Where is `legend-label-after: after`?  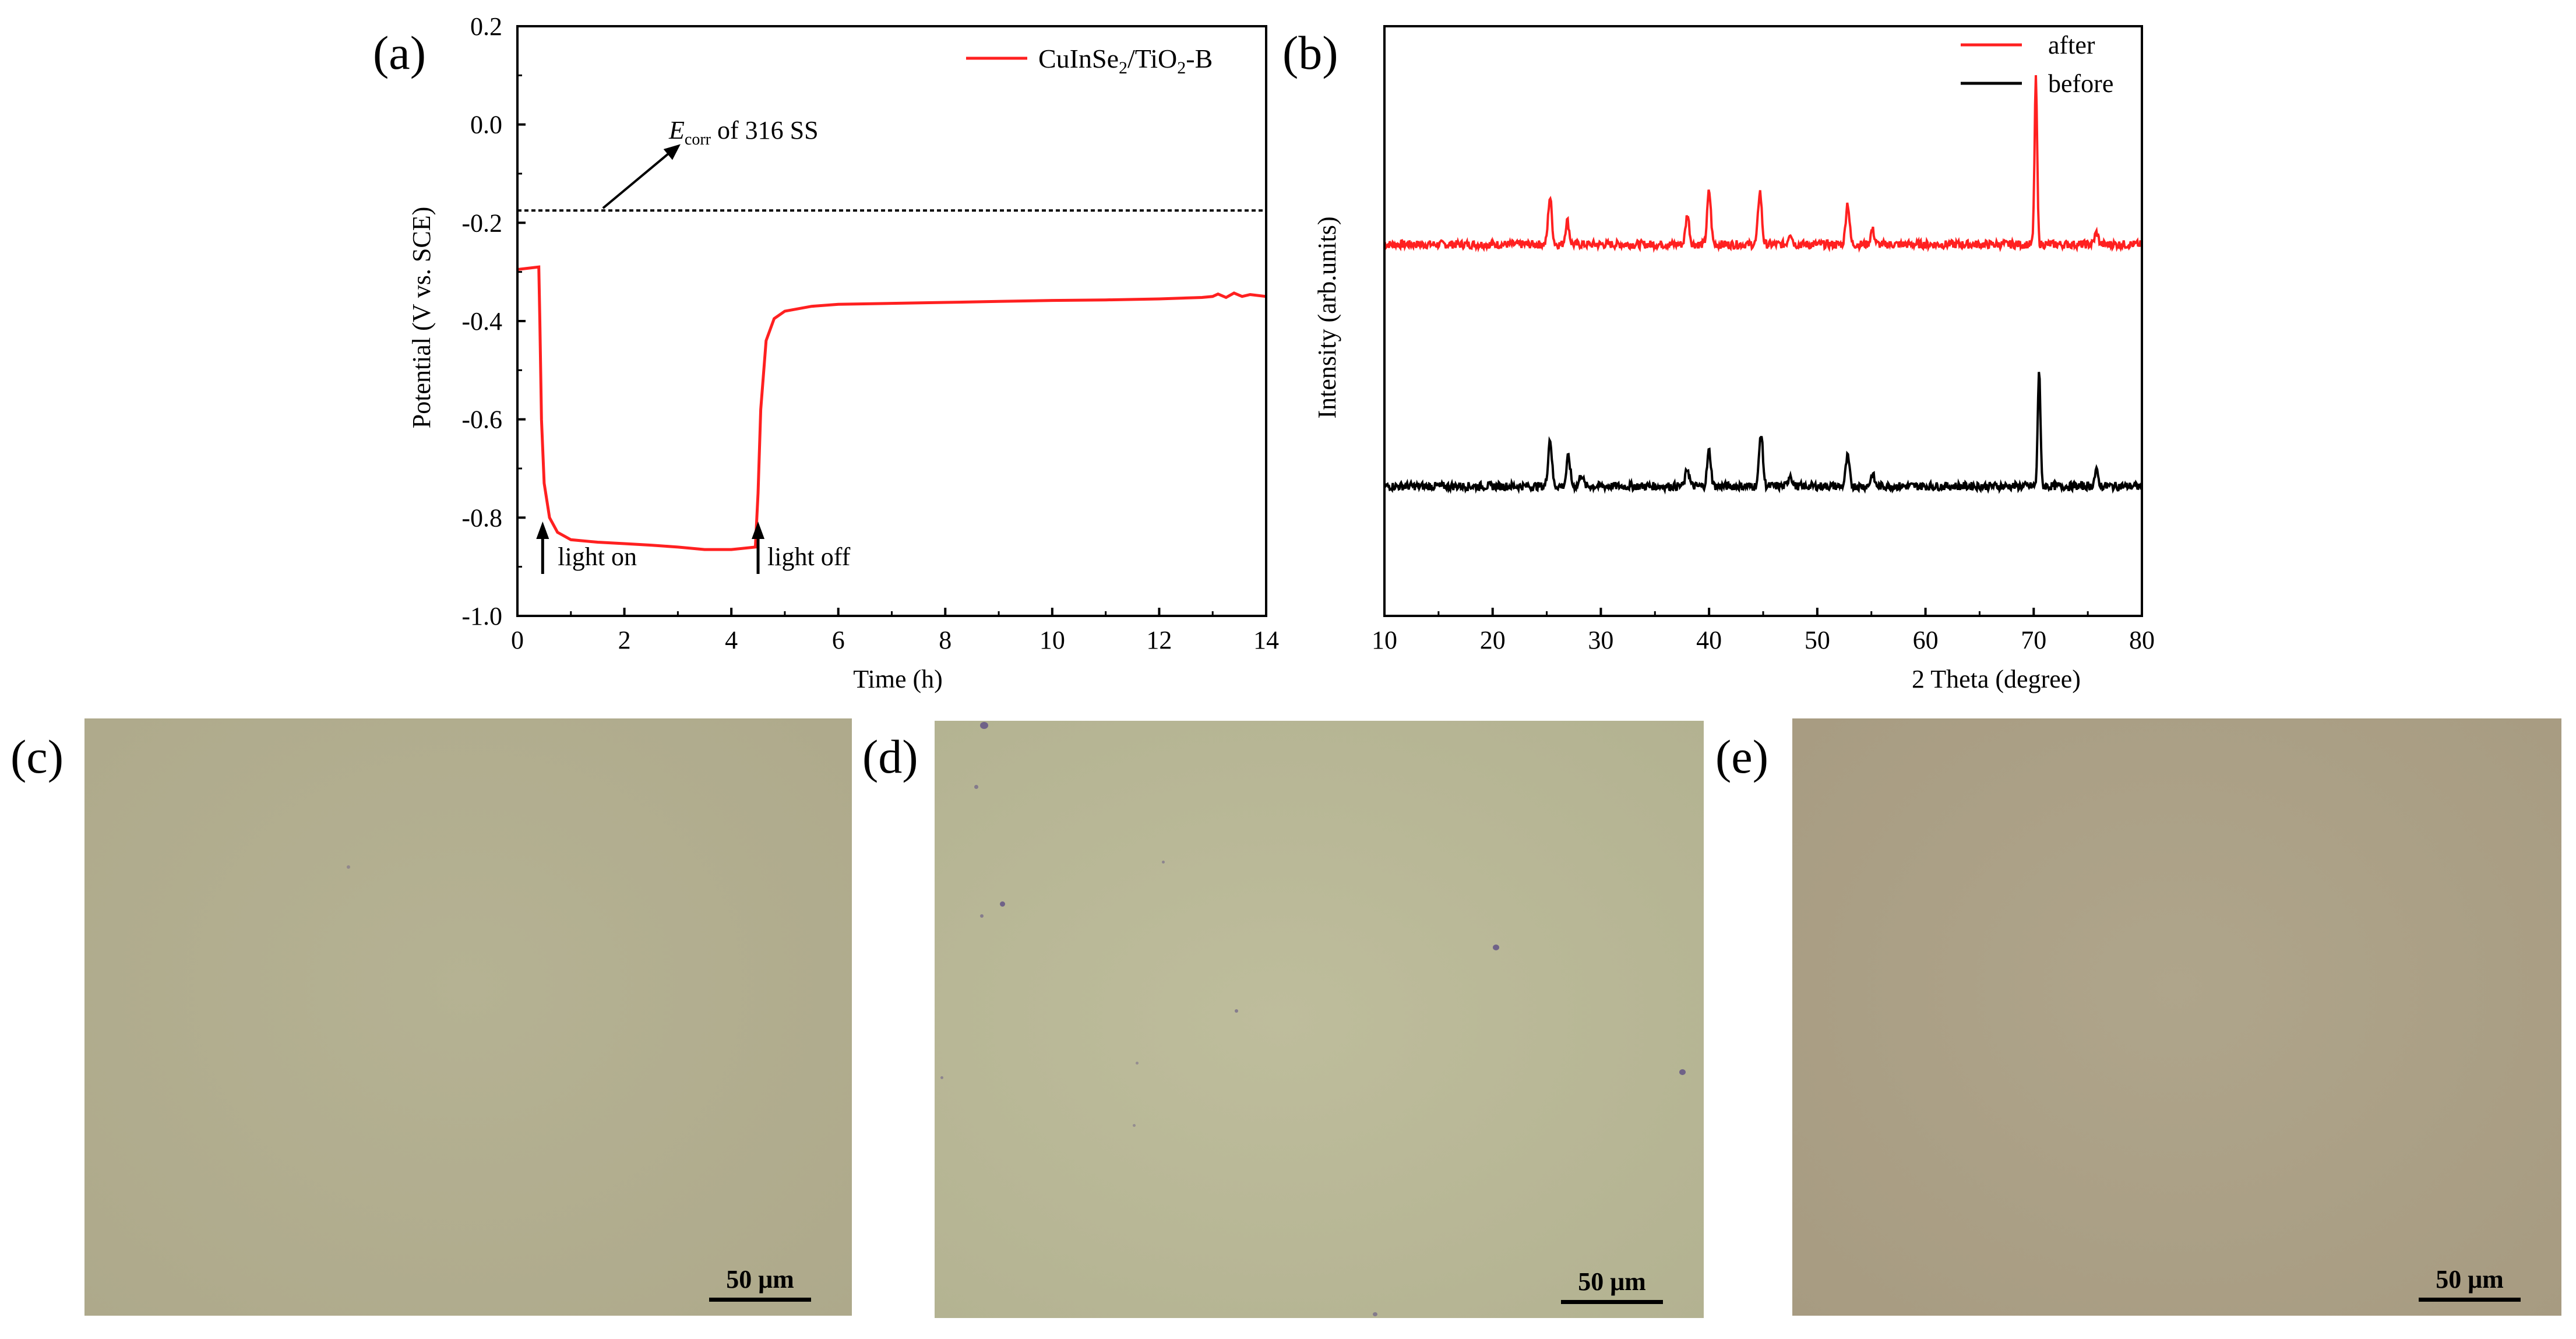
legend-label-after: after is located at coordinates (2071, 45).